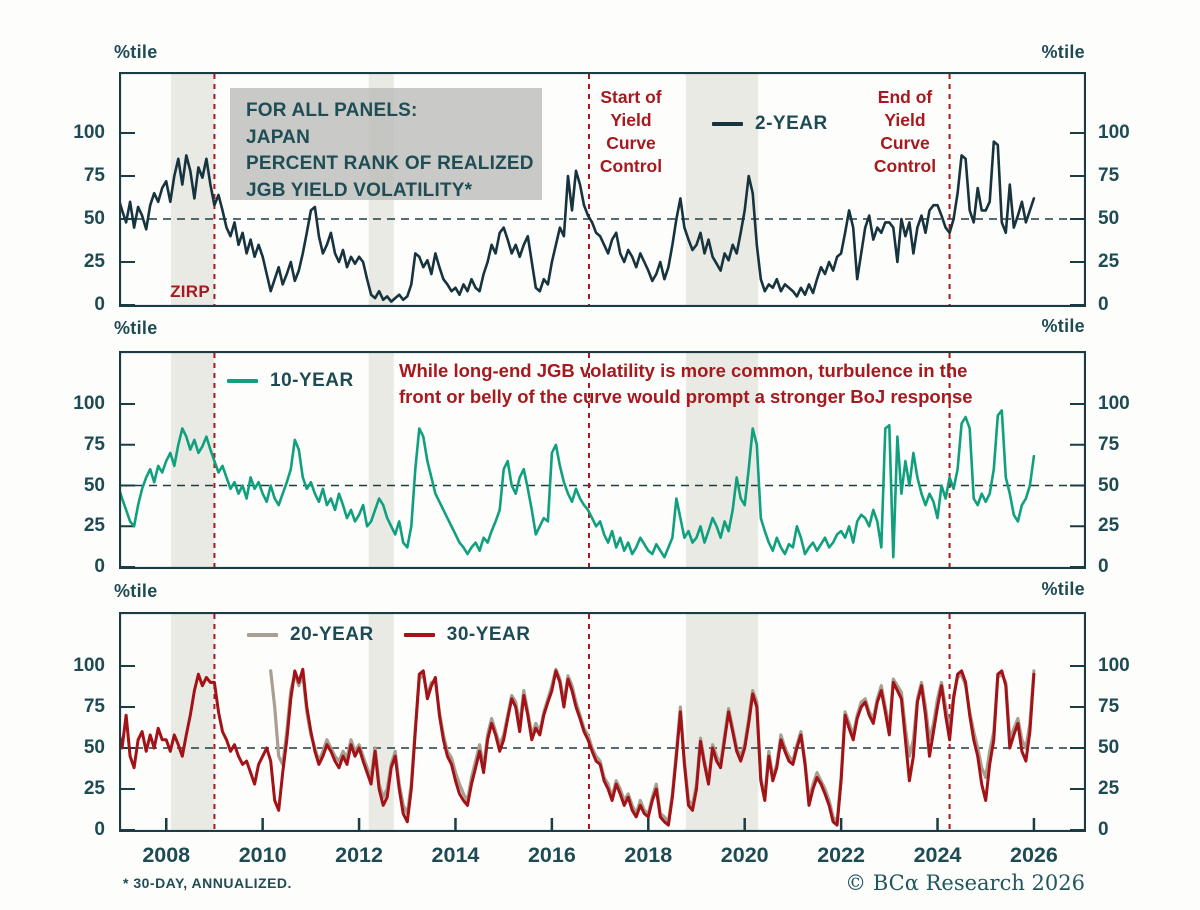  What do you see at coordinates (791, 123) in the screenshot?
I see `legend-label-2-year: 2-YEAR` at bounding box center [791, 123].